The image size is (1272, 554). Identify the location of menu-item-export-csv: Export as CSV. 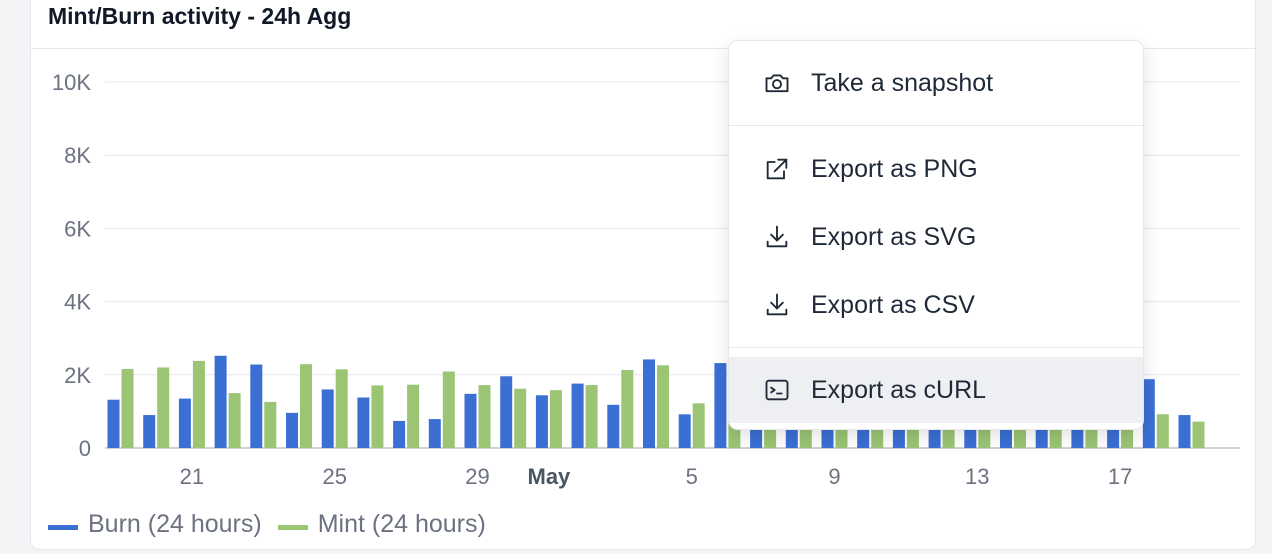
(936, 305).